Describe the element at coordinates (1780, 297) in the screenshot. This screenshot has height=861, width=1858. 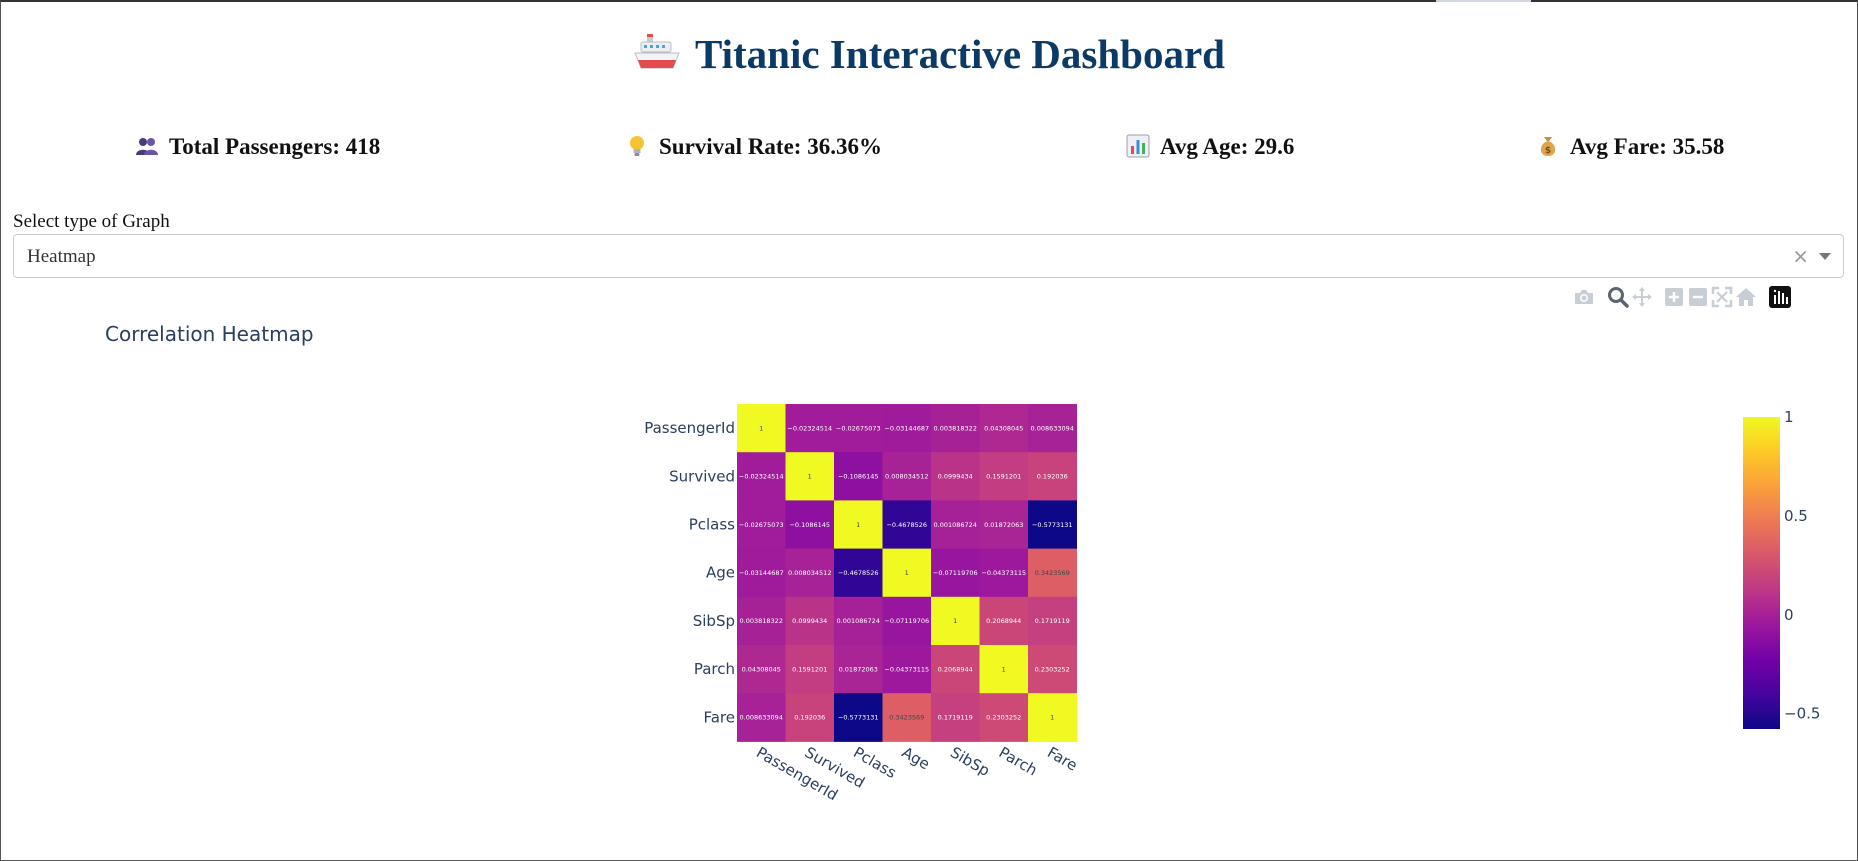
I see `plotly-logo-icon` at that location.